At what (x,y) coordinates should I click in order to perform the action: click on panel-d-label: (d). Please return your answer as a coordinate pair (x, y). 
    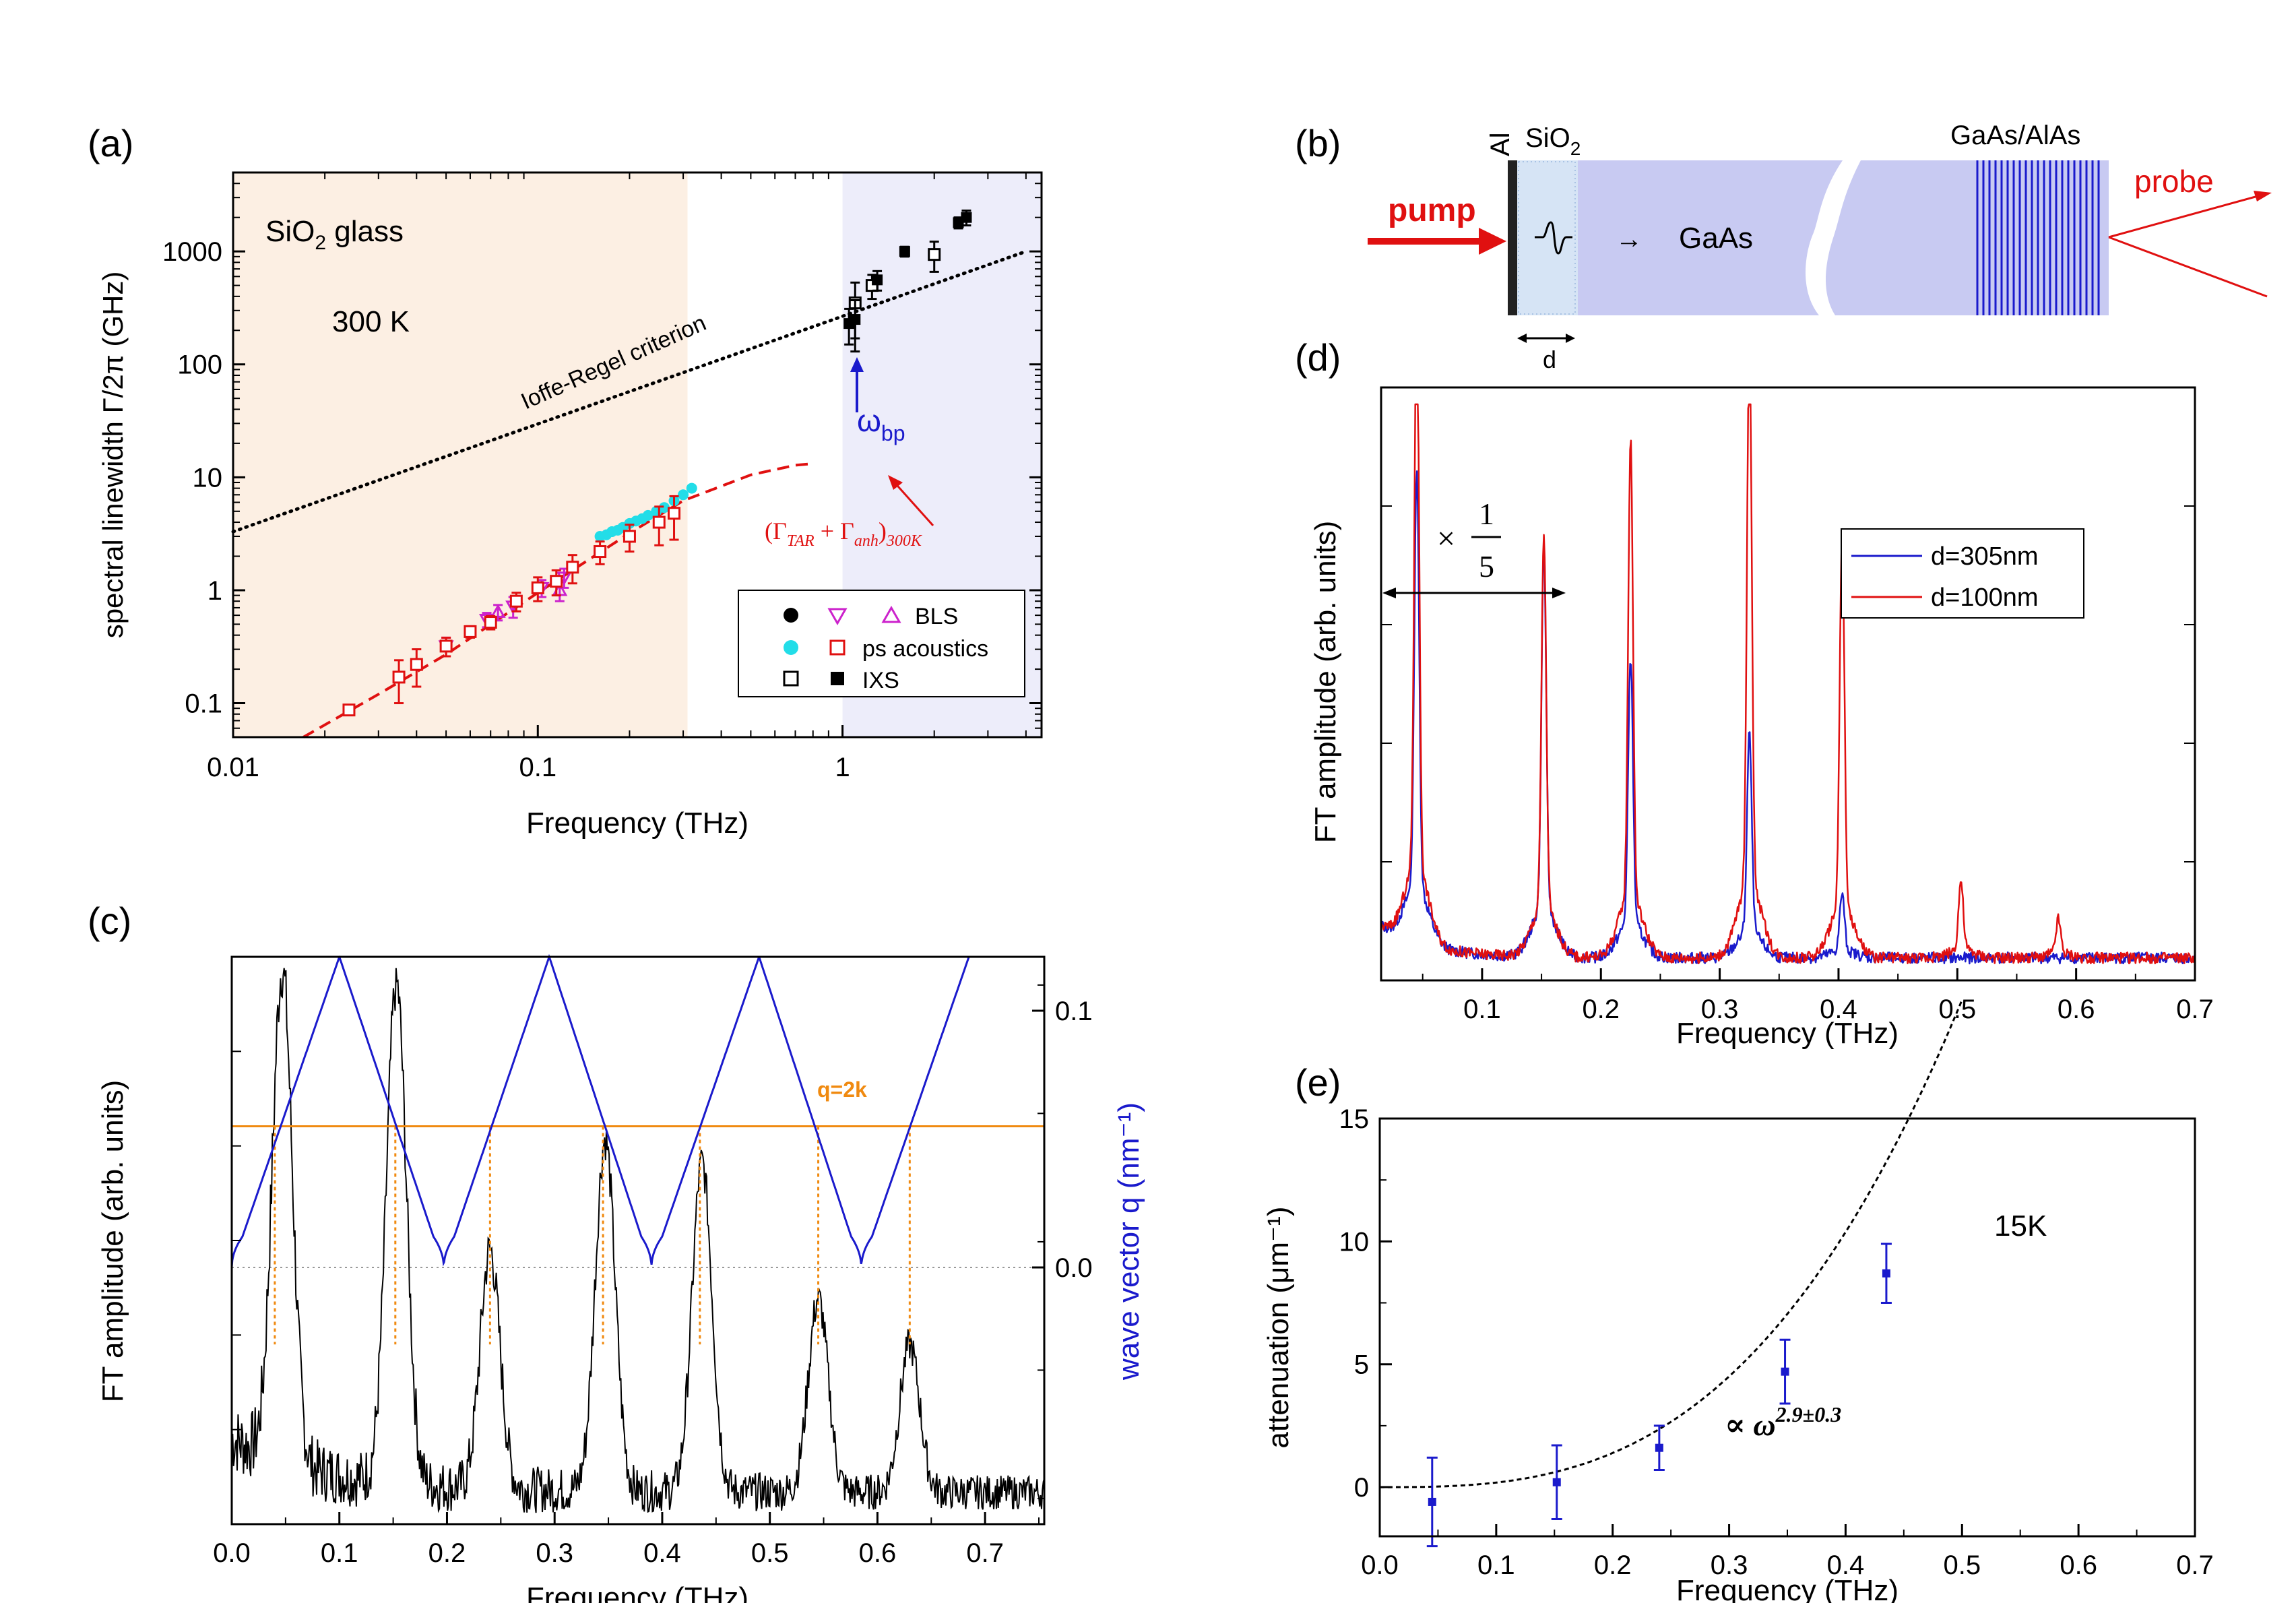
    Looking at the image, I should click on (1318, 357).